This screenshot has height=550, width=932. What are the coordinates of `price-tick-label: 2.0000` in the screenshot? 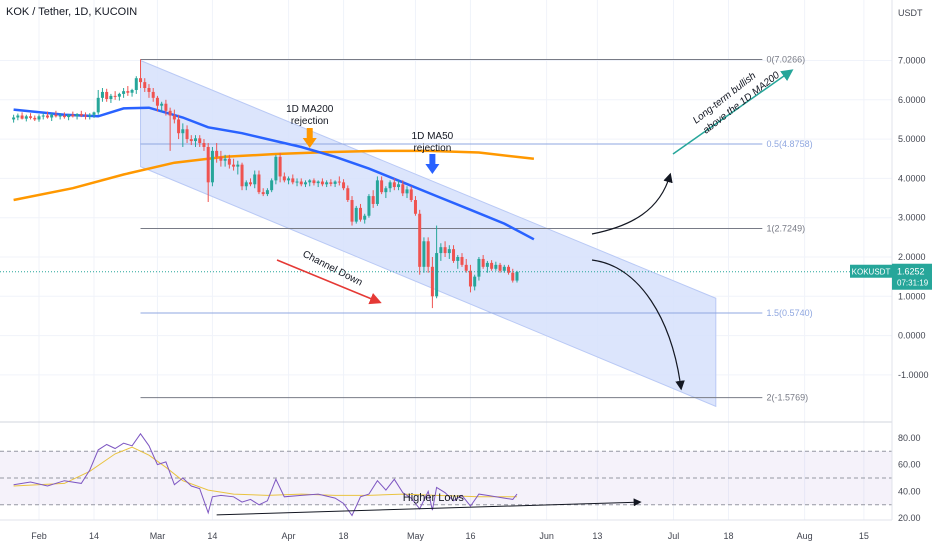 It's located at (912, 257).